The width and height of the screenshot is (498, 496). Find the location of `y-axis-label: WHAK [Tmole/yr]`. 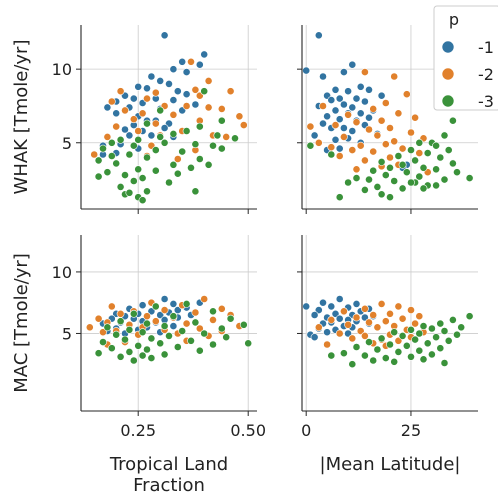

y-axis-label: WHAK [Tmole/yr] is located at coordinates (21, 117).